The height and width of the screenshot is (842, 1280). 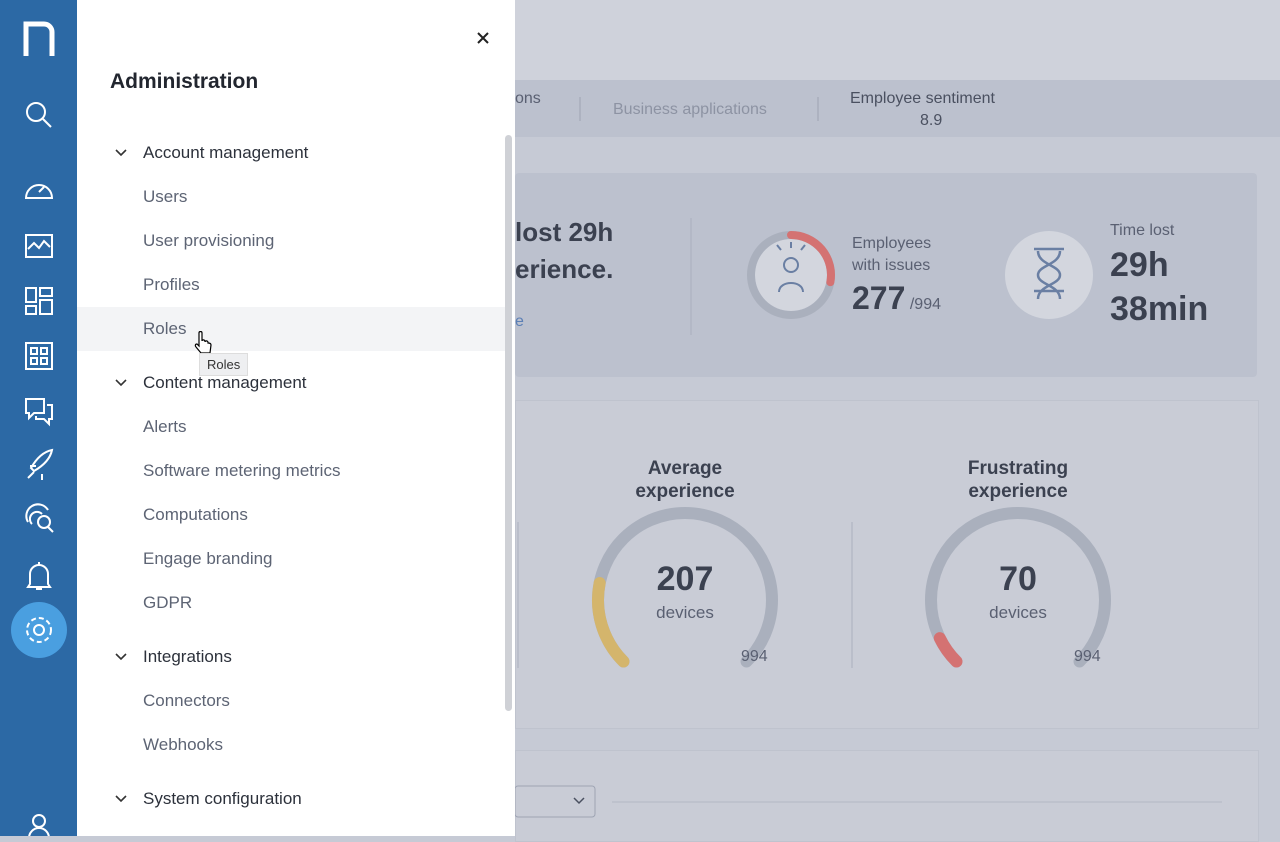 I want to click on headline: lost 29h, so click(x=564, y=232).